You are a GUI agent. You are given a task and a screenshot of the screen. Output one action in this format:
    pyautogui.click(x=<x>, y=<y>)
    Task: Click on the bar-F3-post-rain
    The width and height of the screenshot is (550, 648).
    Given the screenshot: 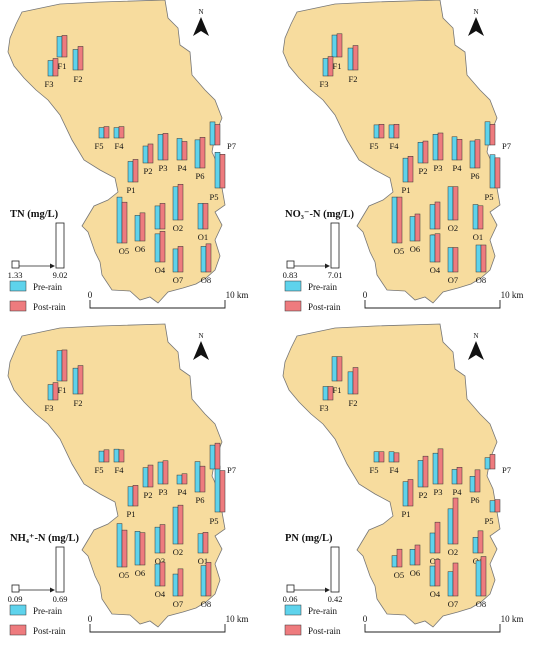 What is the action you would take?
    pyautogui.click(x=55, y=67)
    